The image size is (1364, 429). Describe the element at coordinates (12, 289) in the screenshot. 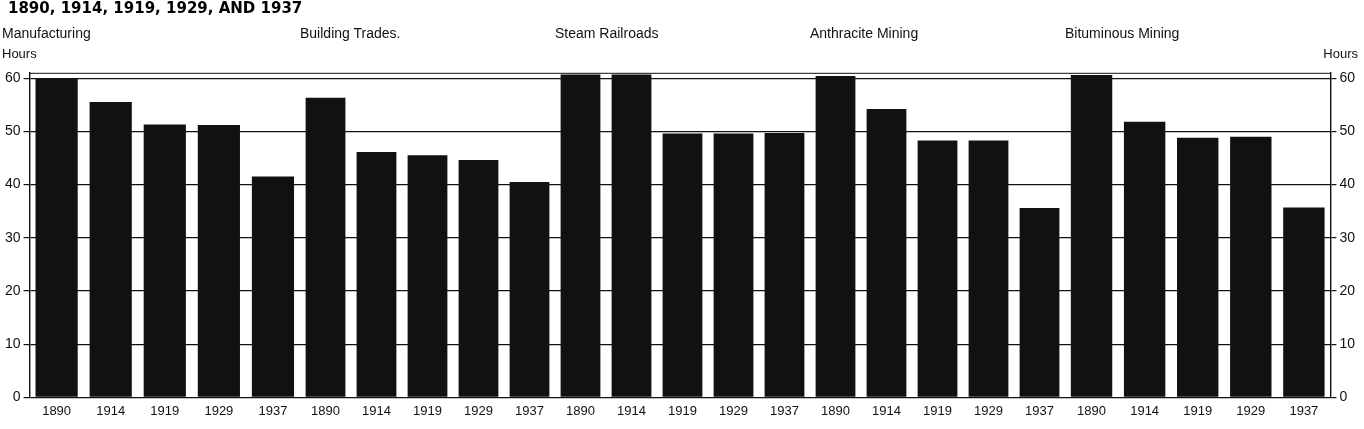

I see `y-tick-label: 20` at that location.